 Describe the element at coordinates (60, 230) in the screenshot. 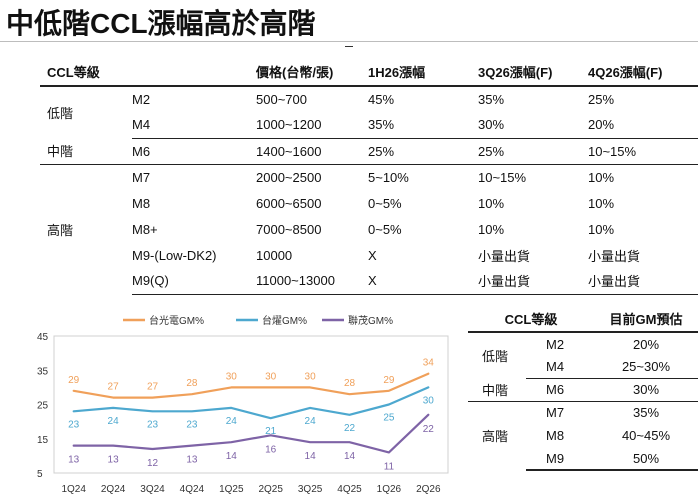

I see `group-label-high: 高階` at that location.